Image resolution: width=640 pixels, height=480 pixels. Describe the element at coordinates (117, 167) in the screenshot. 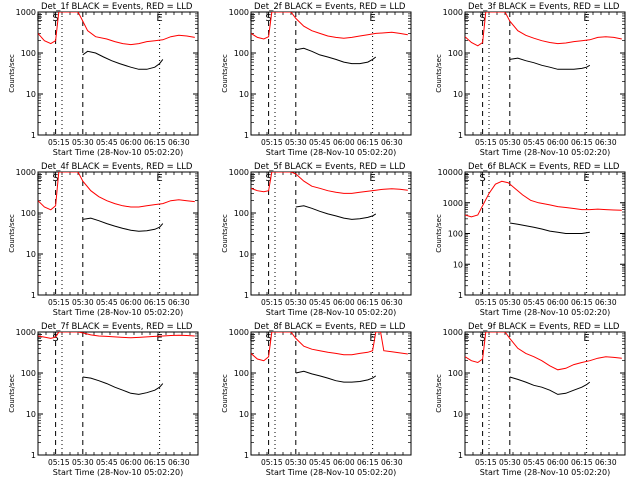

I see `chart-title: Det_4f BLACK = Events, RED = LLD` at that location.